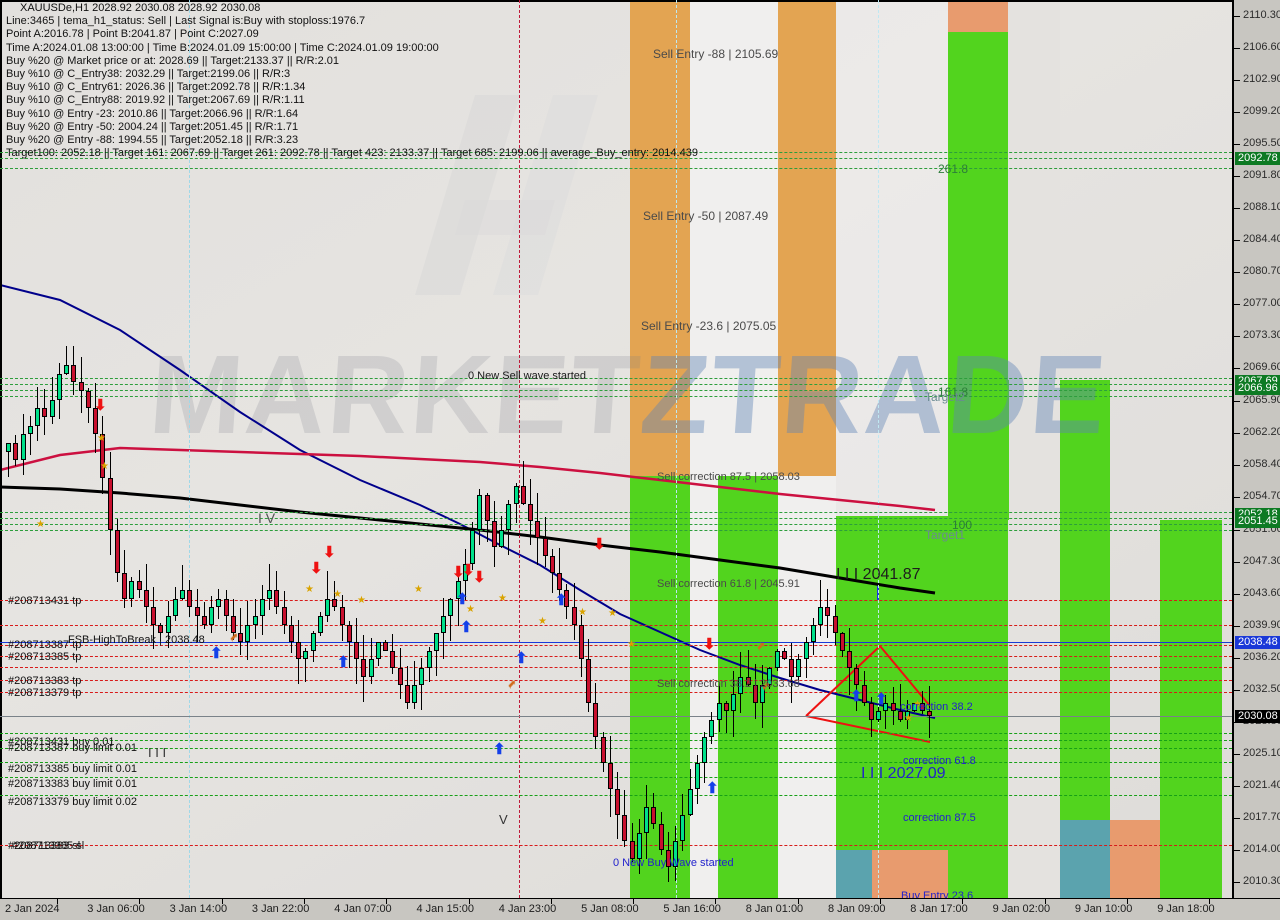  What do you see at coordinates (1261, 143) in the screenshot?
I see `price-tick-label: 2095.50` at bounding box center [1261, 143].